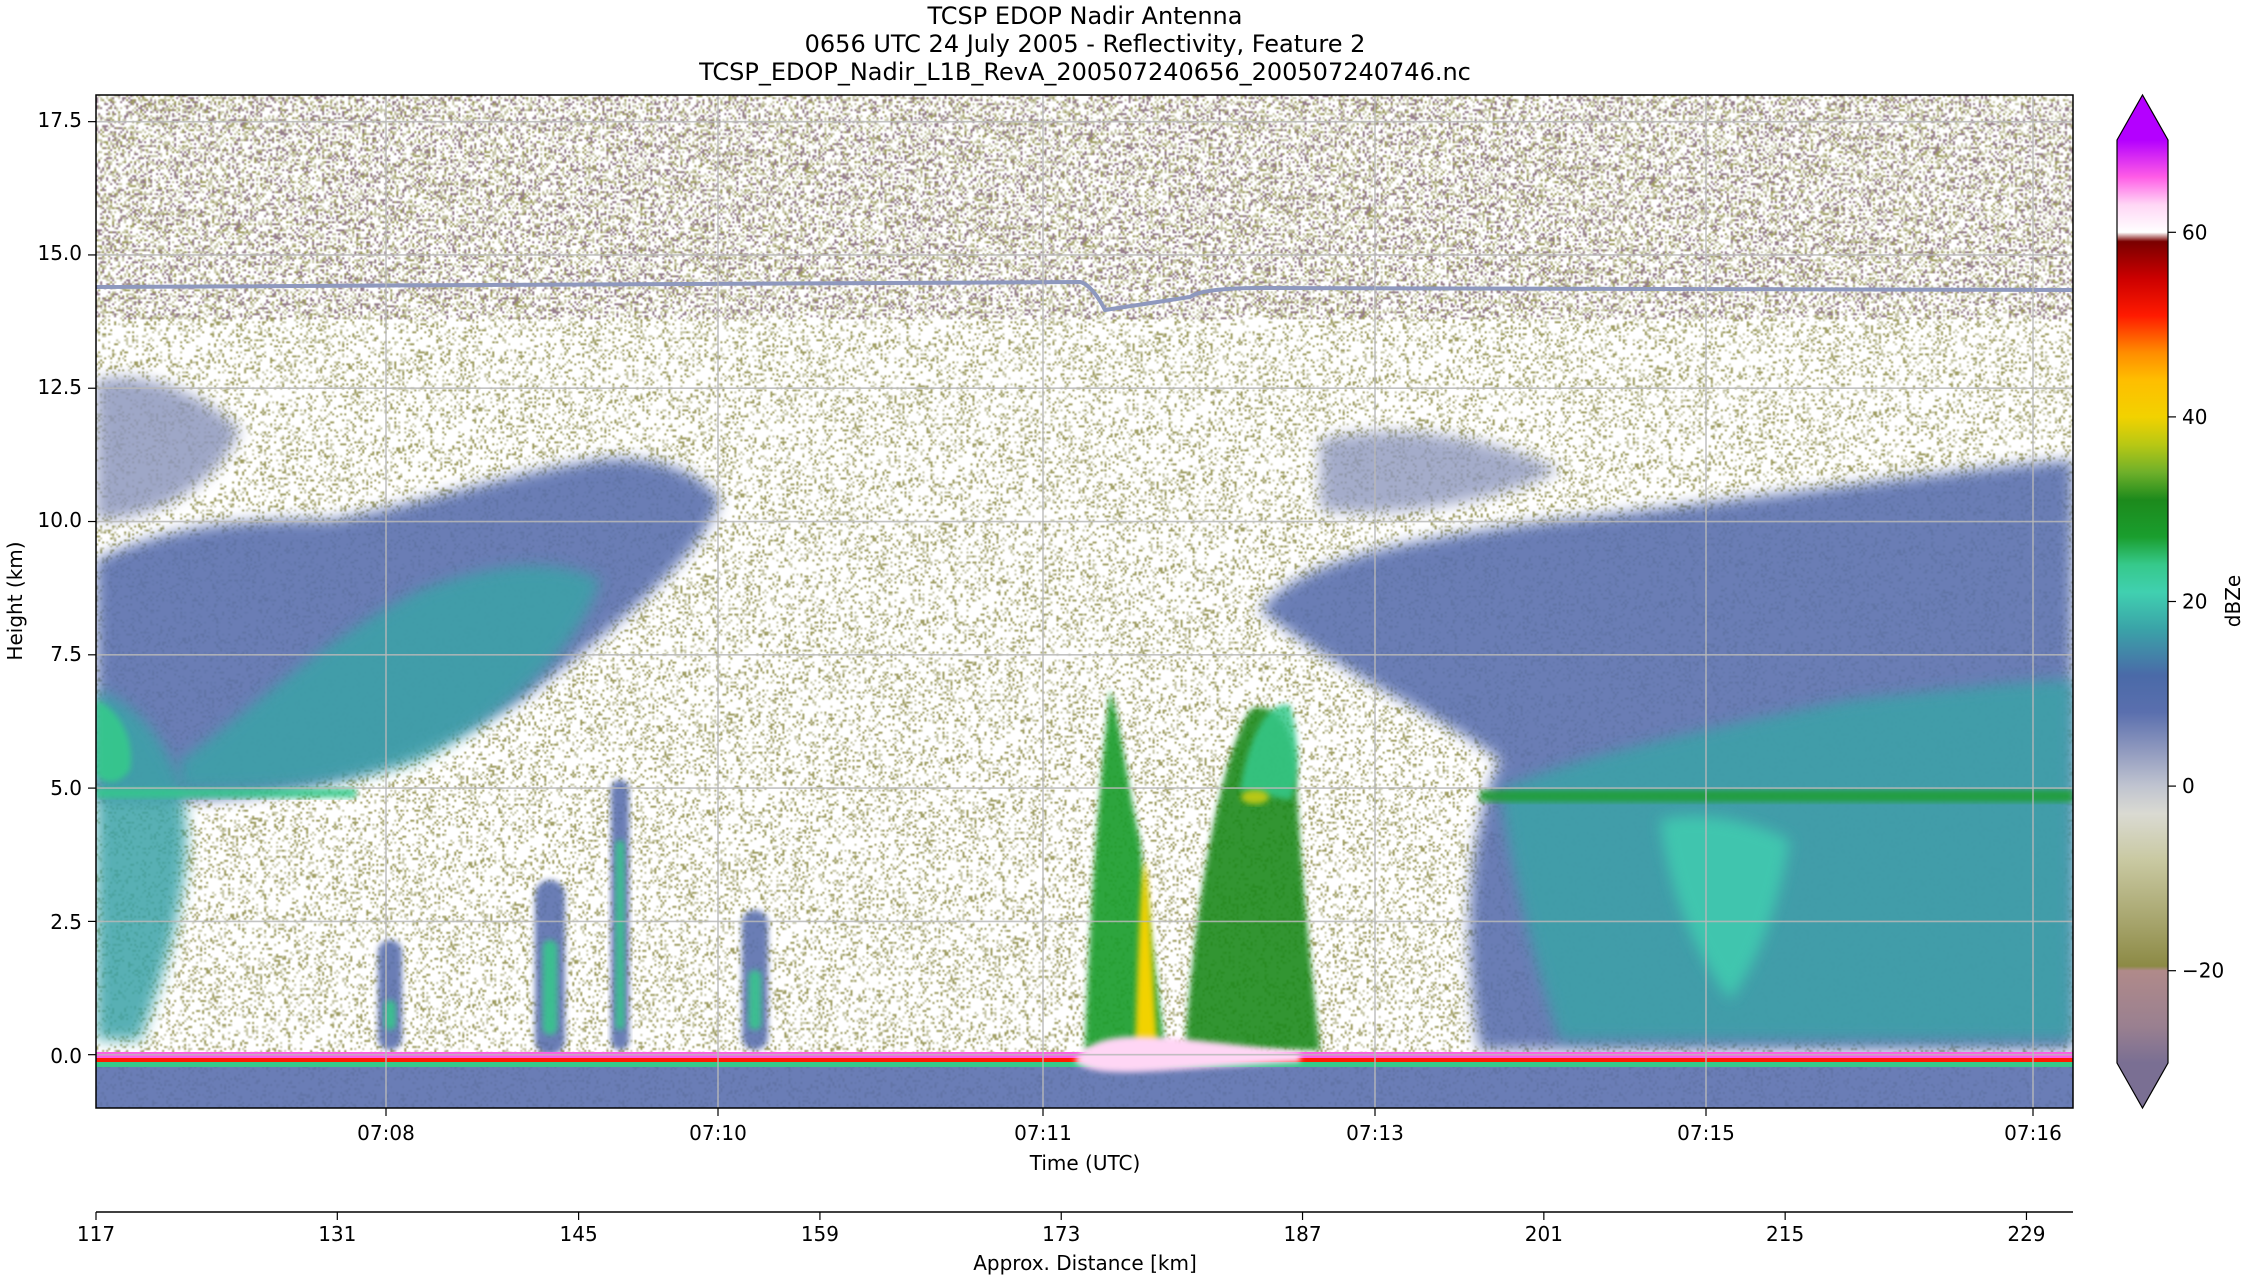 The height and width of the screenshot is (1275, 2250). What do you see at coordinates (2180, 601) in the screenshot?
I see `colorbar: −20 0 20 40 60 dBZe` at bounding box center [2180, 601].